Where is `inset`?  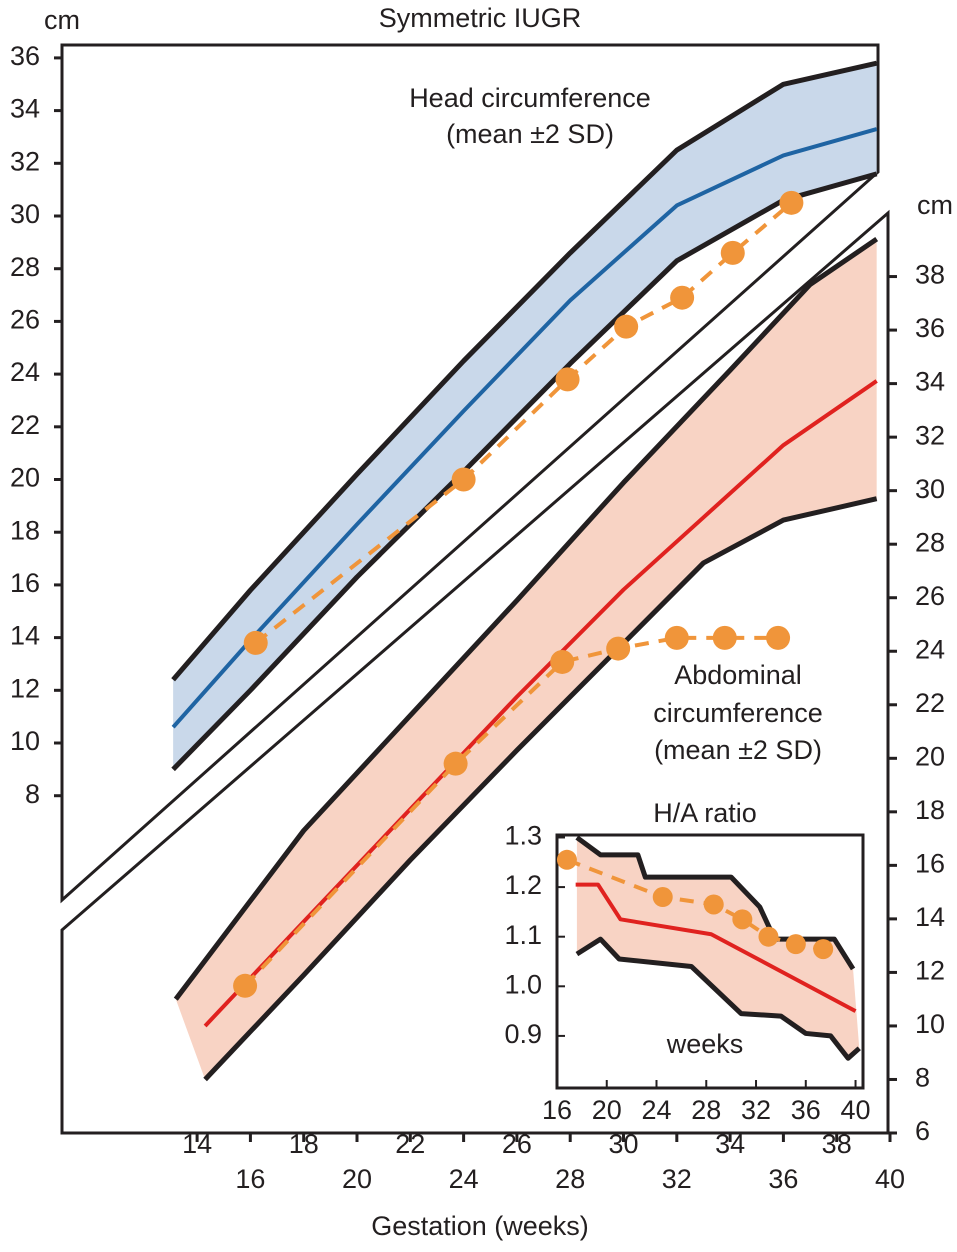 inset is located at coordinates (708, 961).